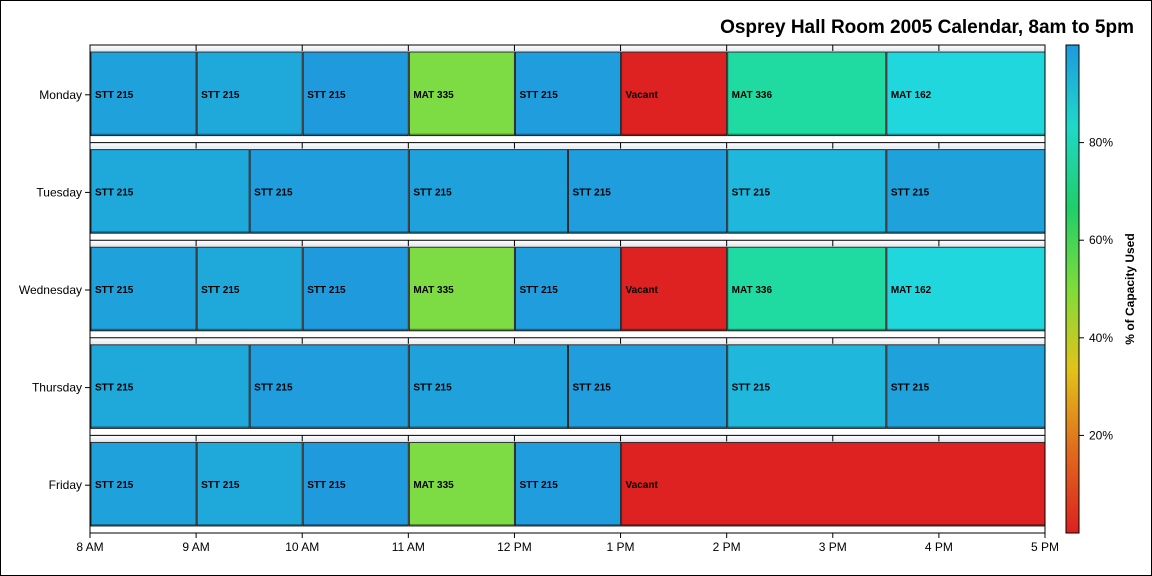 The height and width of the screenshot is (576, 1152). Describe the element at coordinates (57, 388) in the screenshot. I see `day-label: Thursday` at that location.